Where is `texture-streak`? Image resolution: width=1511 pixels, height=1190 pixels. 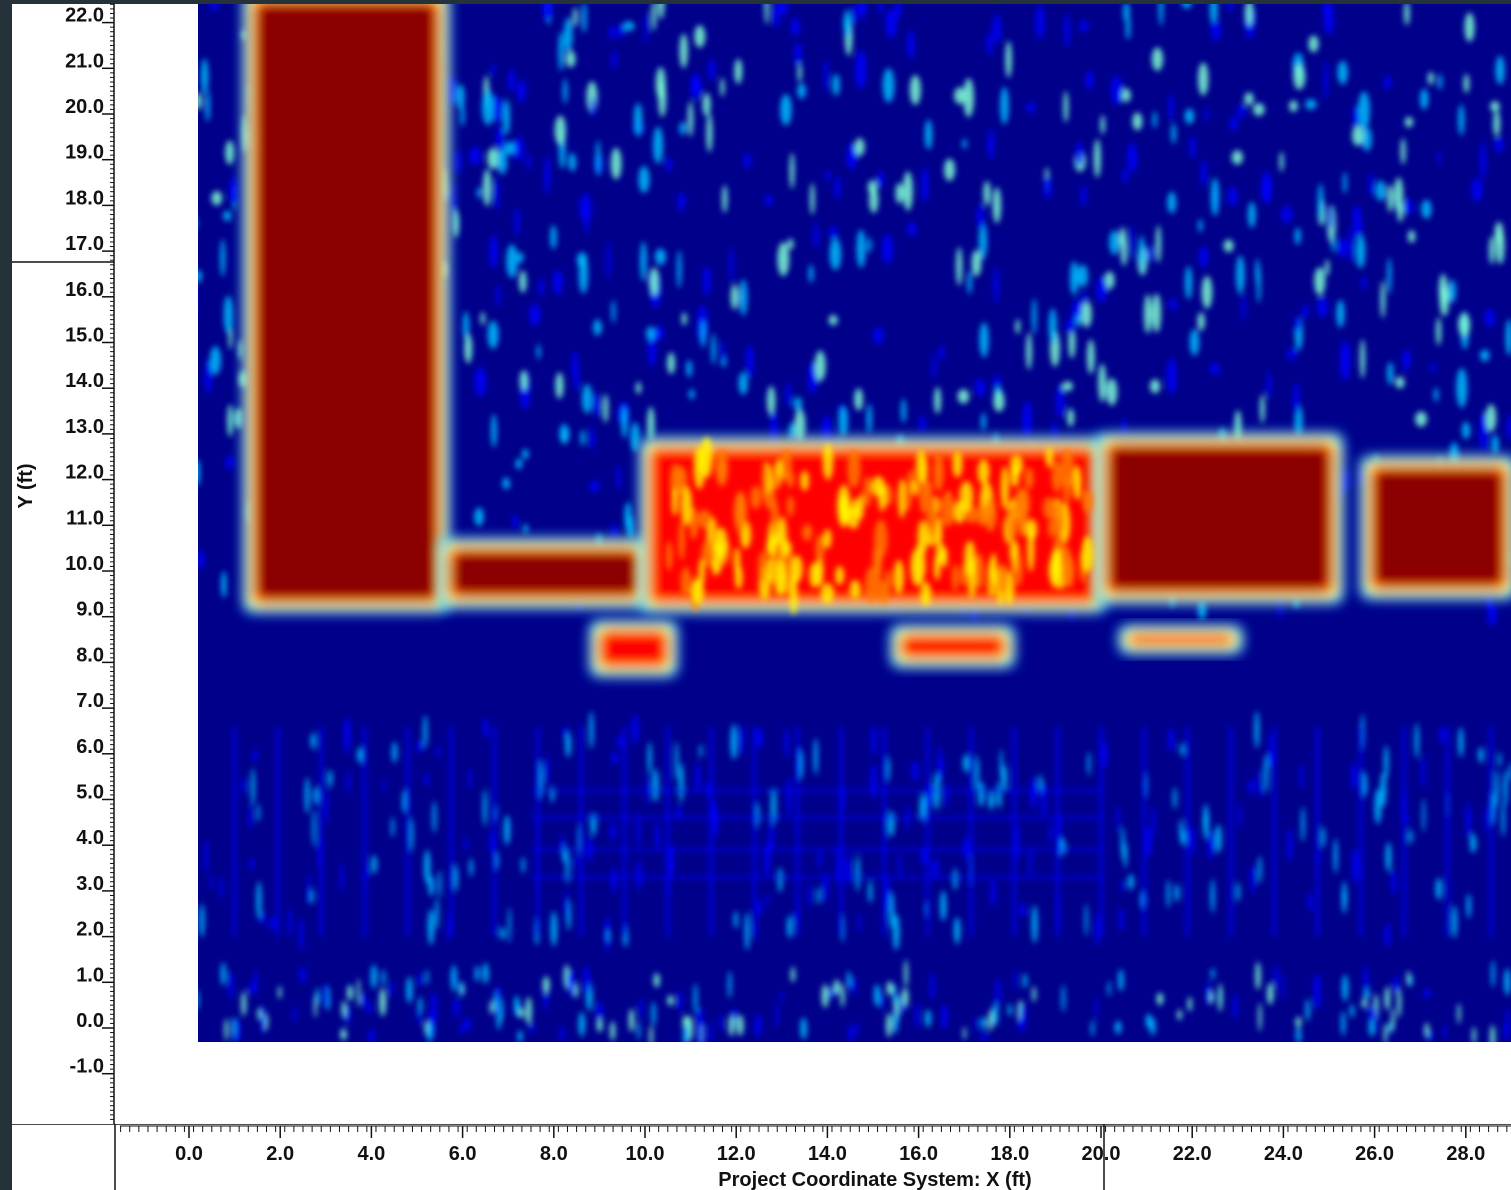
texture-streak is located at coordinates (277, 831).